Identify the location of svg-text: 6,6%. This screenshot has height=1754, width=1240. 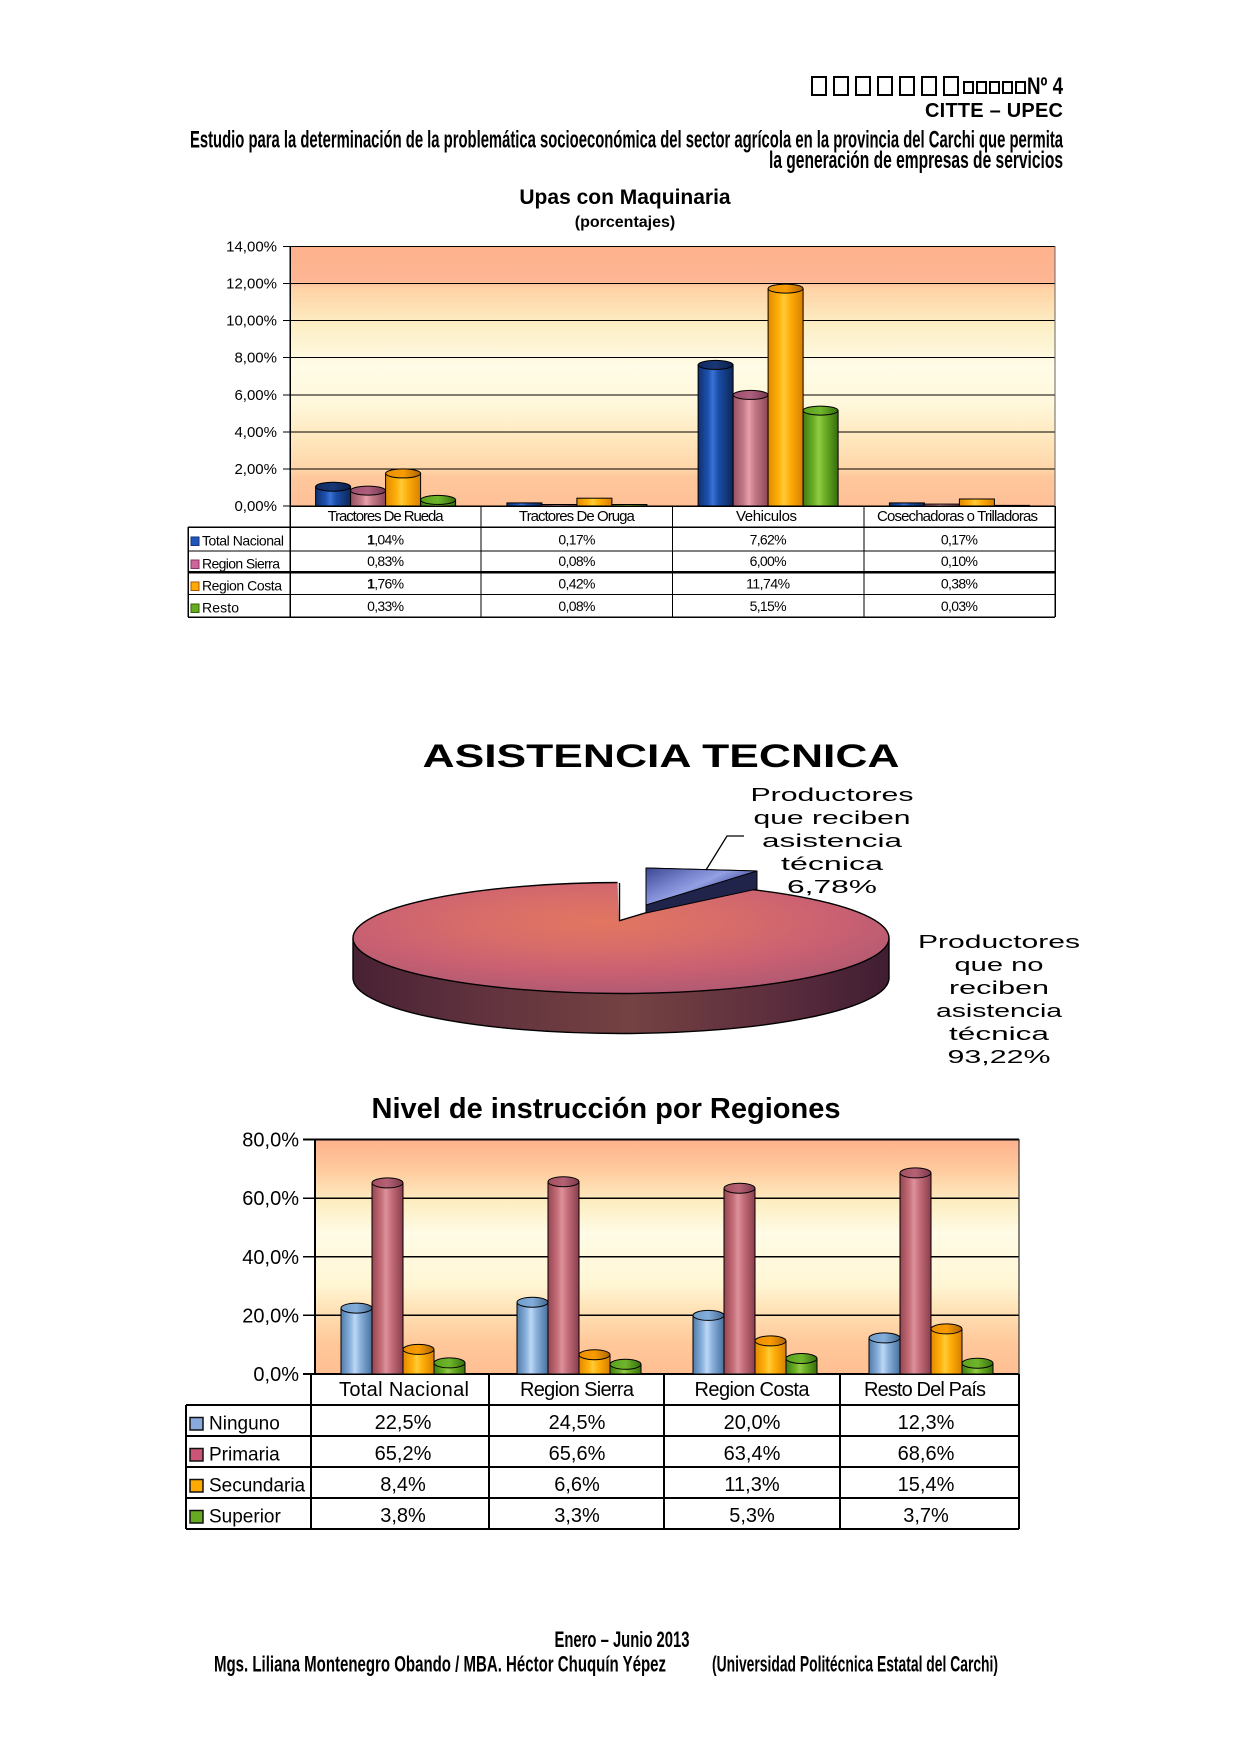
(577, 1485).